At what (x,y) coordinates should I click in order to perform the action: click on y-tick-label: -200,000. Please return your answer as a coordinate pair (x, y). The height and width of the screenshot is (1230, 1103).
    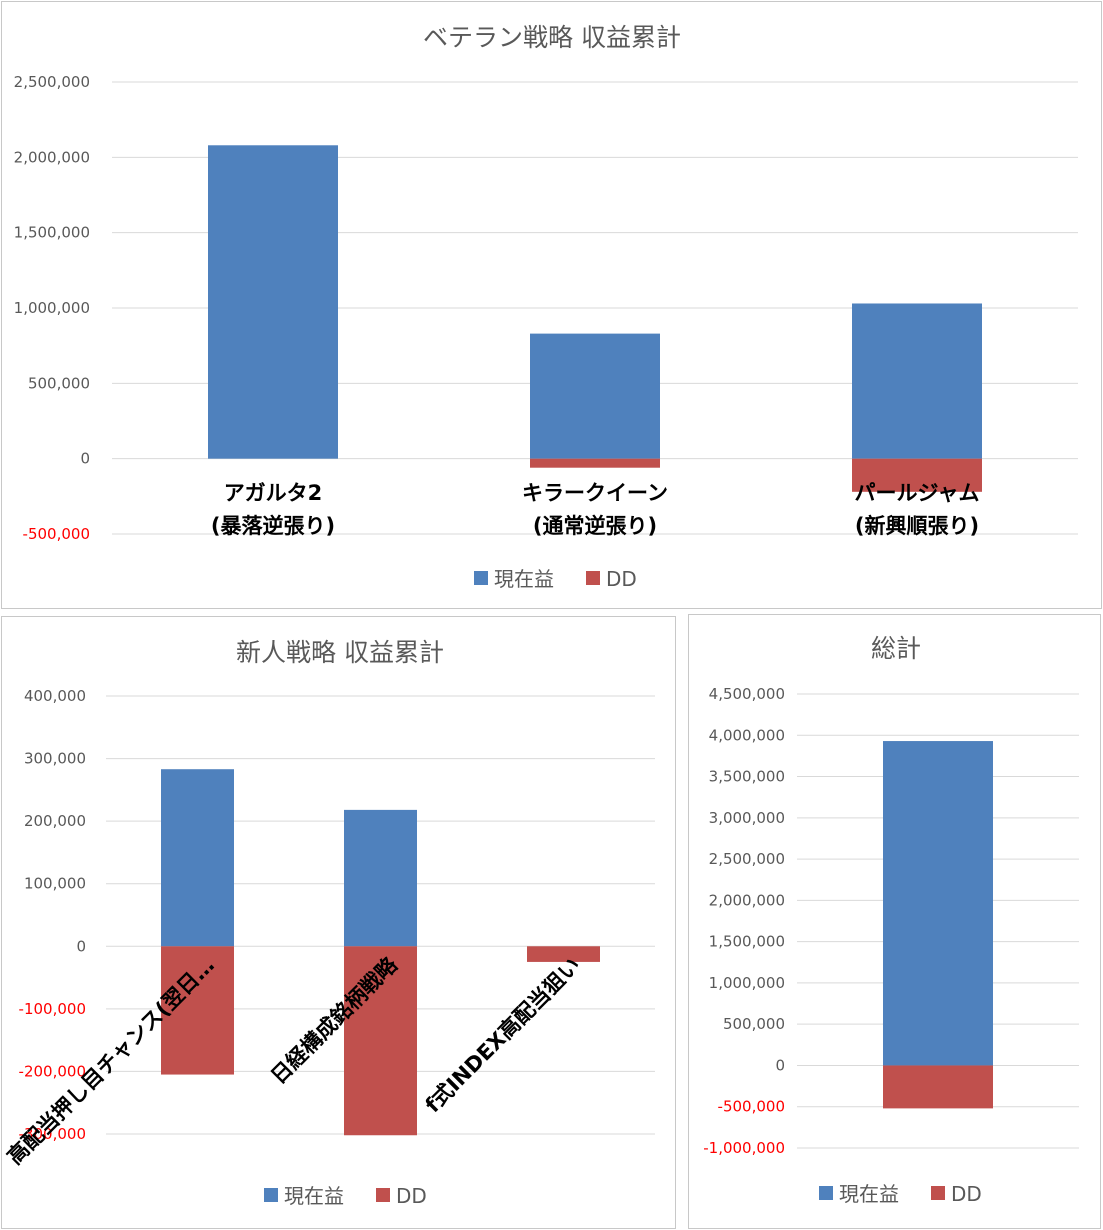
    Looking at the image, I should click on (52, 1071).